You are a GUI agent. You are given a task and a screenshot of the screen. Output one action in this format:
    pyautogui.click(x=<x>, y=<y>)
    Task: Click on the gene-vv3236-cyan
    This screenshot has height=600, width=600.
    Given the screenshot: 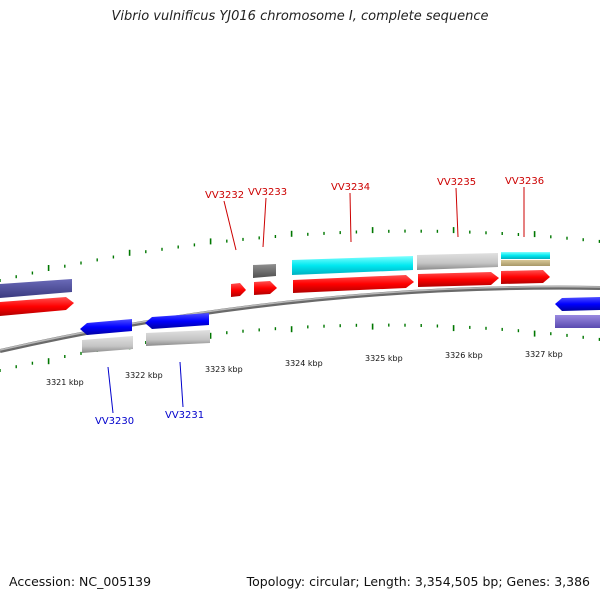 What is the action you would take?
    pyautogui.click(x=525, y=255)
    